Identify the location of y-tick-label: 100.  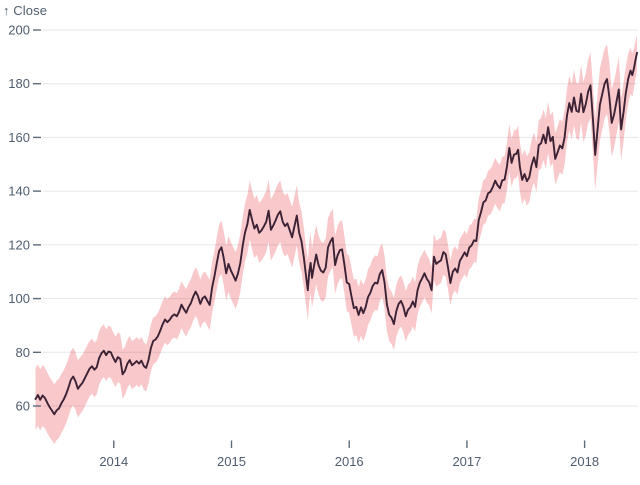
(19, 298).